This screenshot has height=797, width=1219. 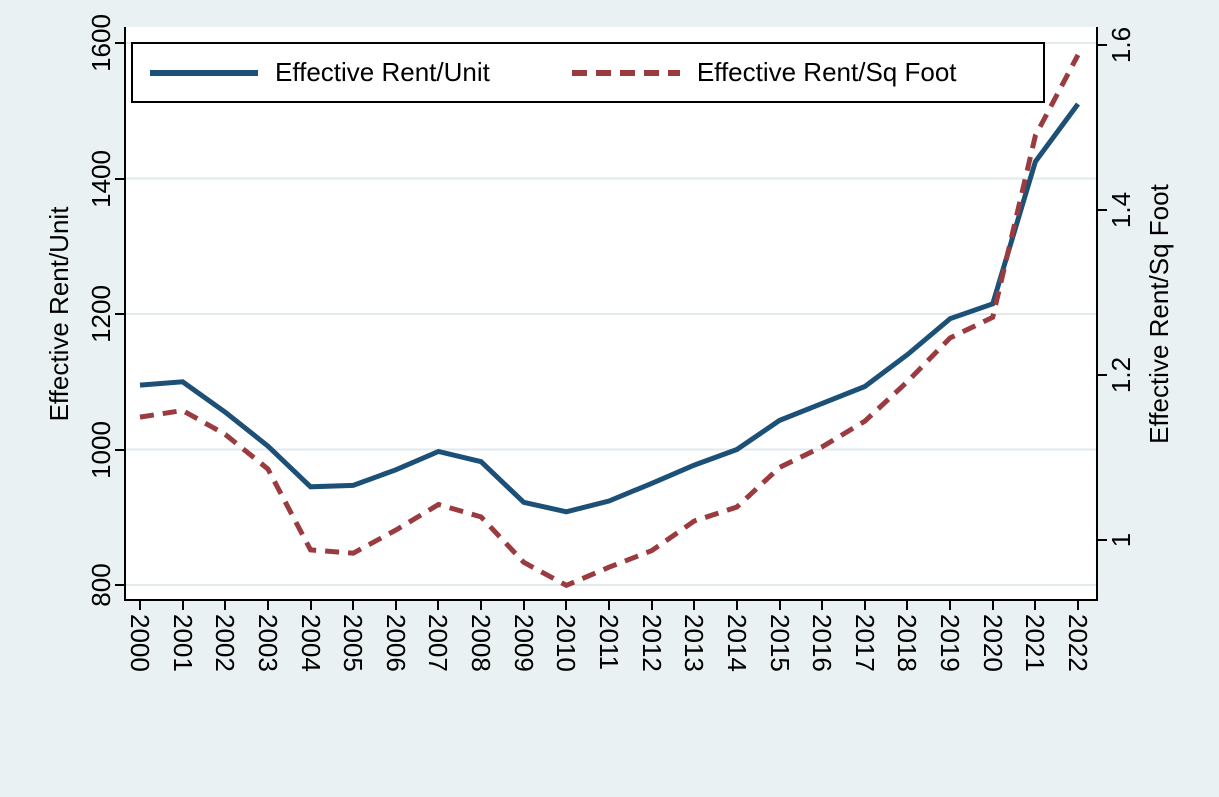 What do you see at coordinates (625, 72) in the screenshot?
I see `rent-sqft-legend-line` at bounding box center [625, 72].